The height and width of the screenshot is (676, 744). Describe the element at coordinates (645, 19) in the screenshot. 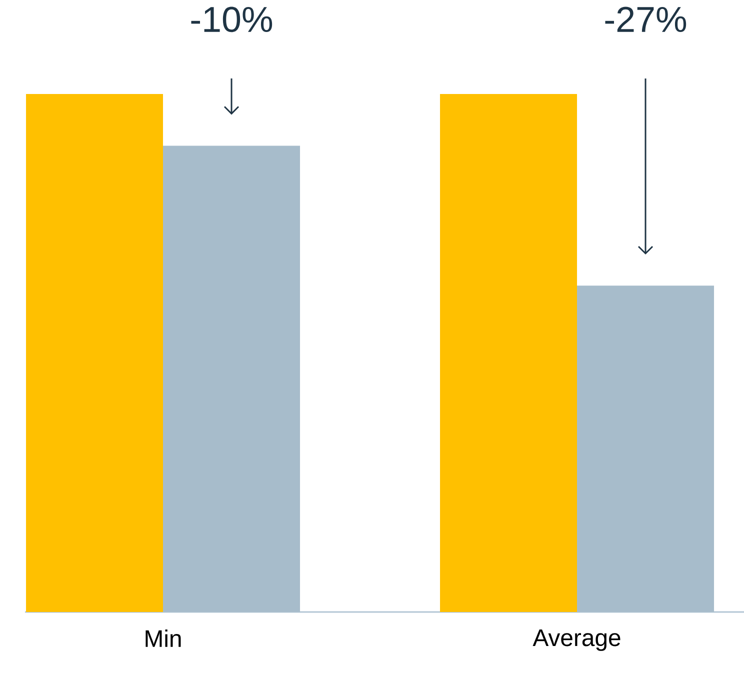

I see `text: -27%` at that location.